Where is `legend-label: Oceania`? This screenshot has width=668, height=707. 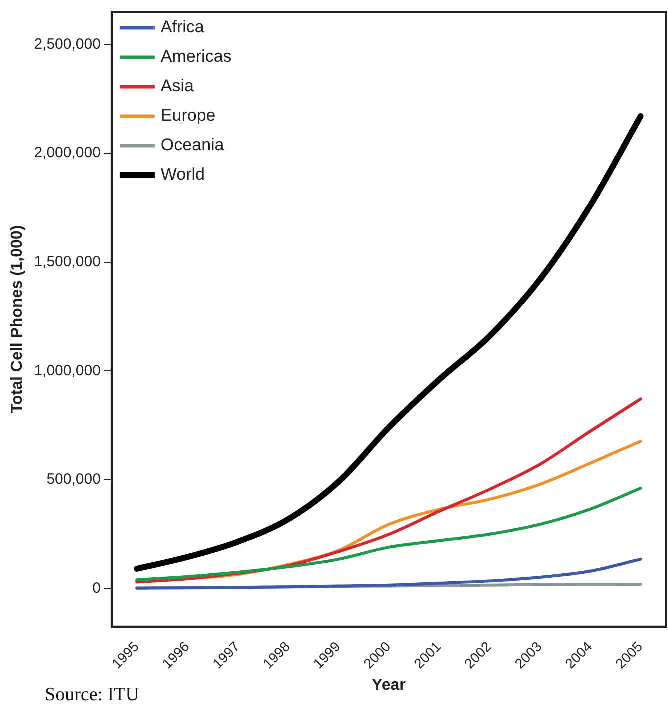
legend-label: Oceania is located at coordinates (192, 145).